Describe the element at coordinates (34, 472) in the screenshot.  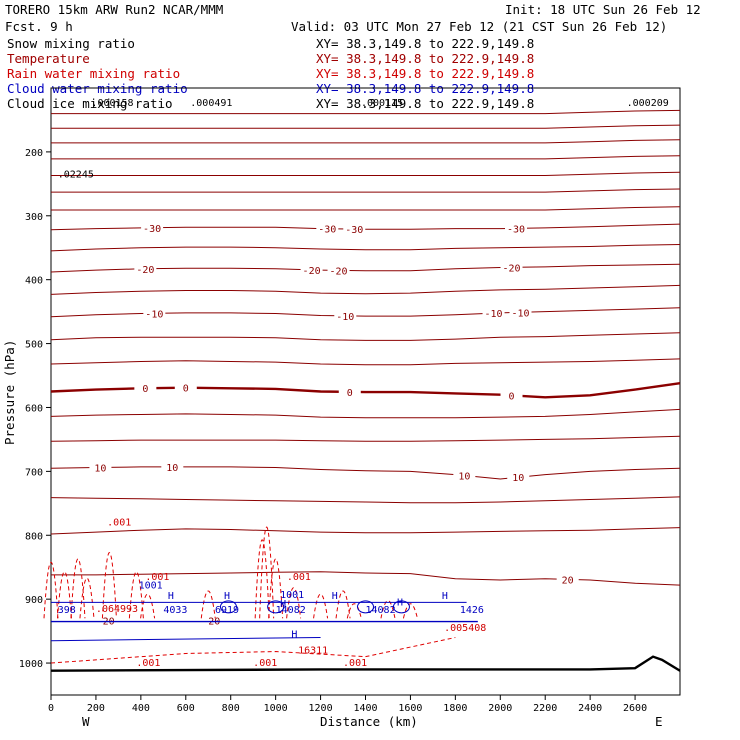
I see `y-tick-label: 700` at that location.